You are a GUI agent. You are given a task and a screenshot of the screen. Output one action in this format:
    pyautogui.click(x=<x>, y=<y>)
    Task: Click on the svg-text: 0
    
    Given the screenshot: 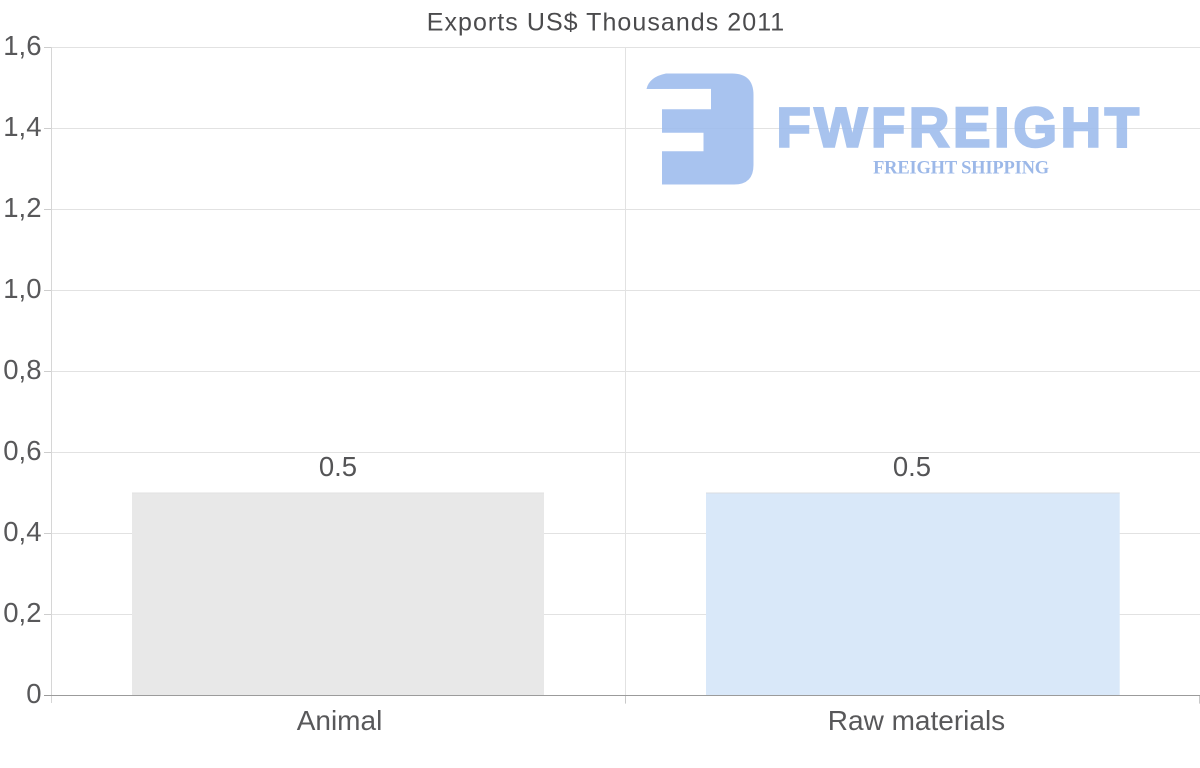 What is the action you would take?
    pyautogui.click(x=33, y=693)
    